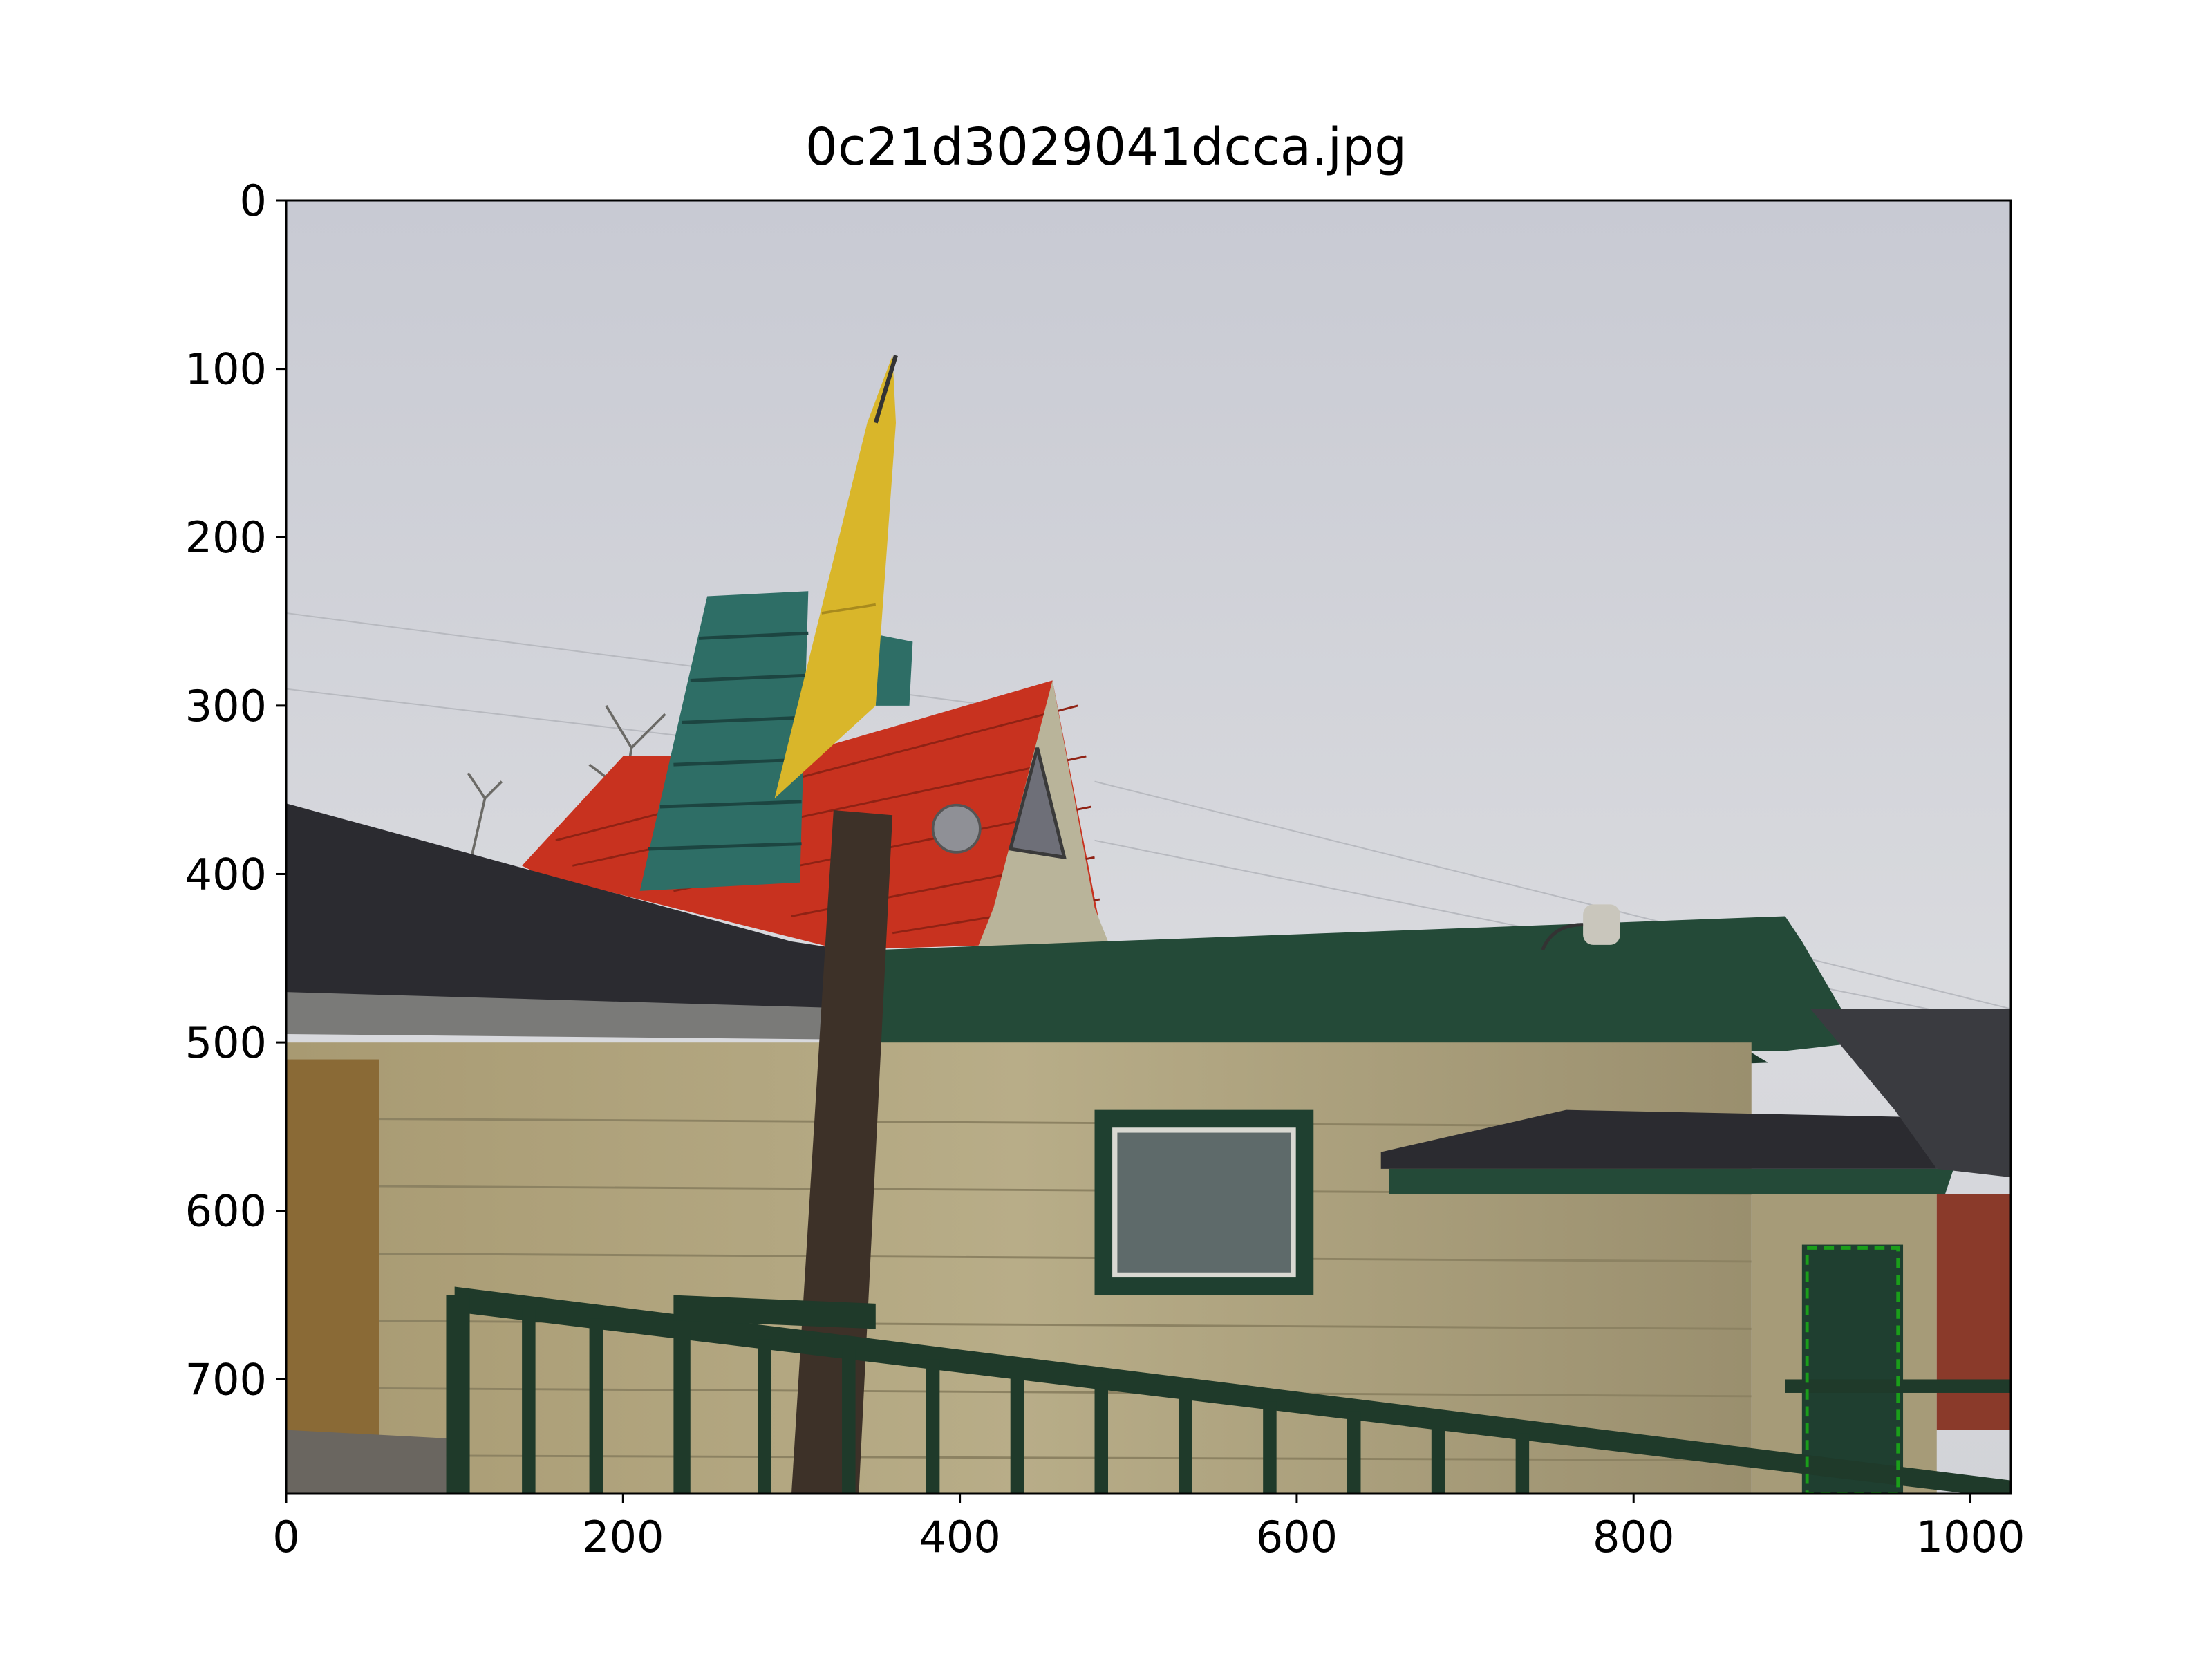 The height and width of the screenshot is (1659, 2212). Describe the element at coordinates (1910, 1093) in the screenshot. I see `background-roof` at that location.